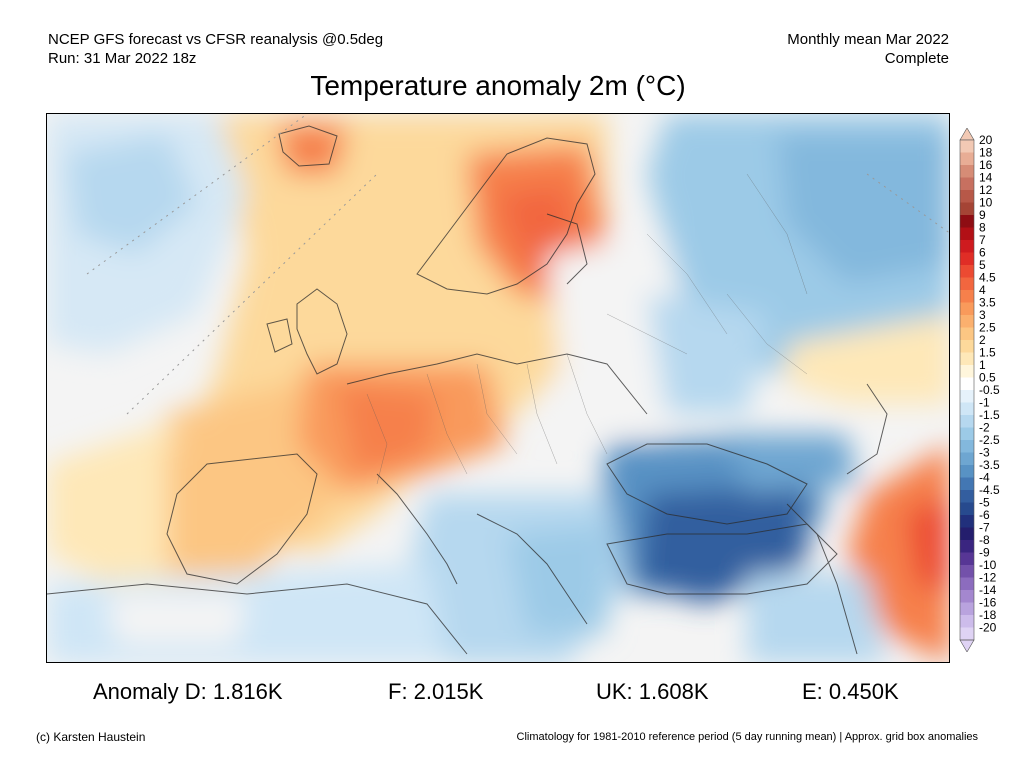 The image size is (1024, 768). Describe the element at coordinates (987, 378) in the screenshot. I see `colorbar-tick-label: 0.5` at that location.